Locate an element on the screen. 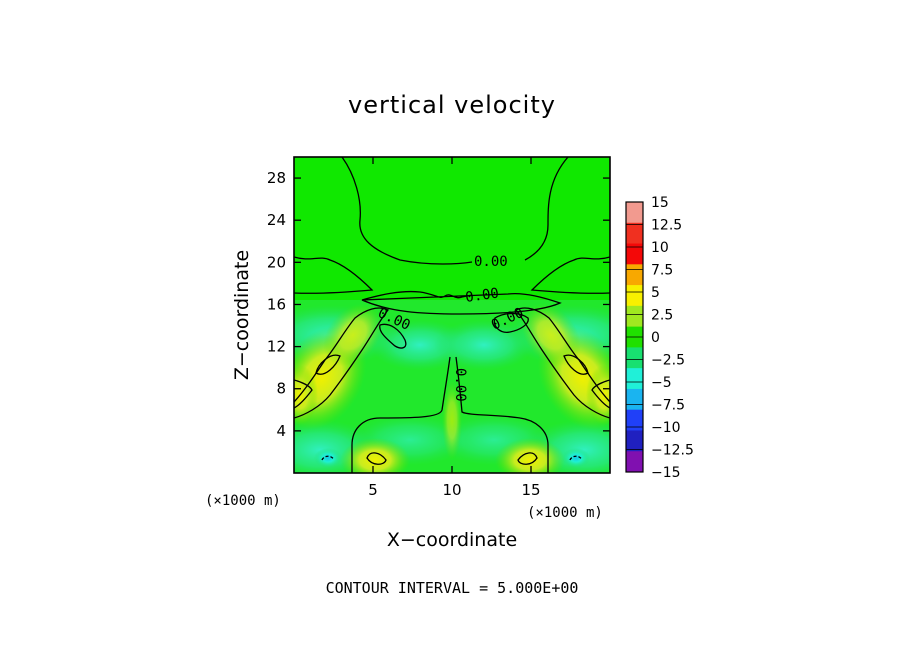  colorbar-label: −7.5 is located at coordinates (668, 406).